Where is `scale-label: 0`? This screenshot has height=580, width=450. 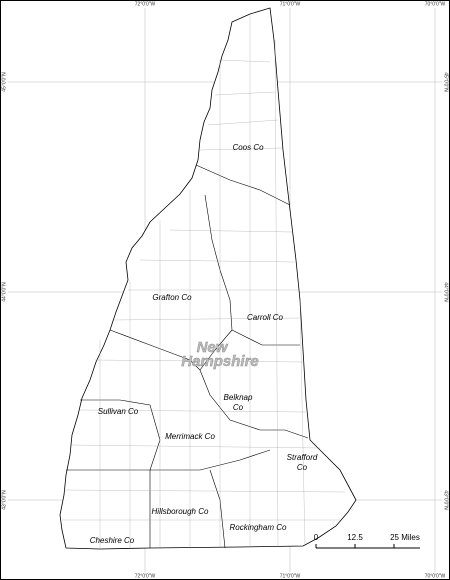
scale-label: 0 is located at coordinates (316, 537).